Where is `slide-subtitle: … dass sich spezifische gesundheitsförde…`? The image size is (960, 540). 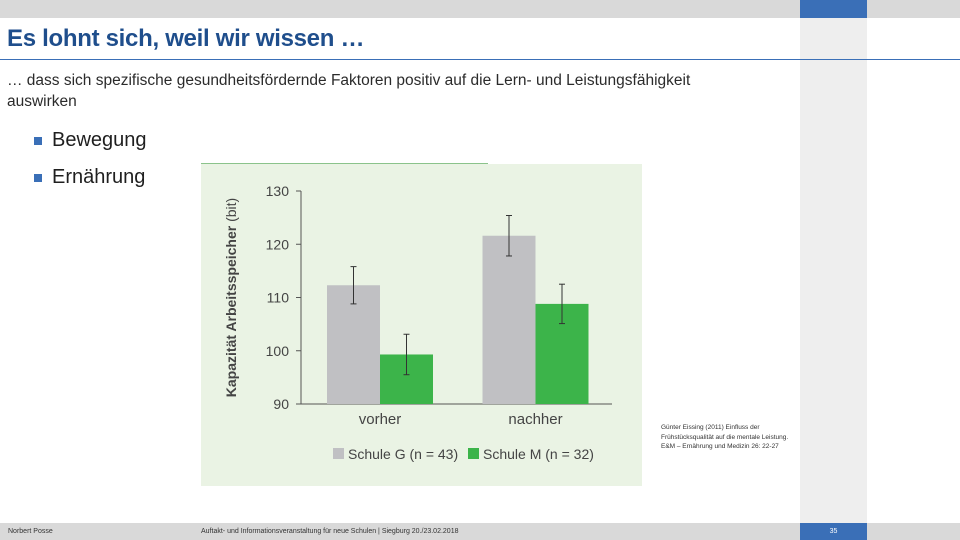 slide-subtitle: … dass sich spezifische gesundheitsförde… is located at coordinates (349, 91).